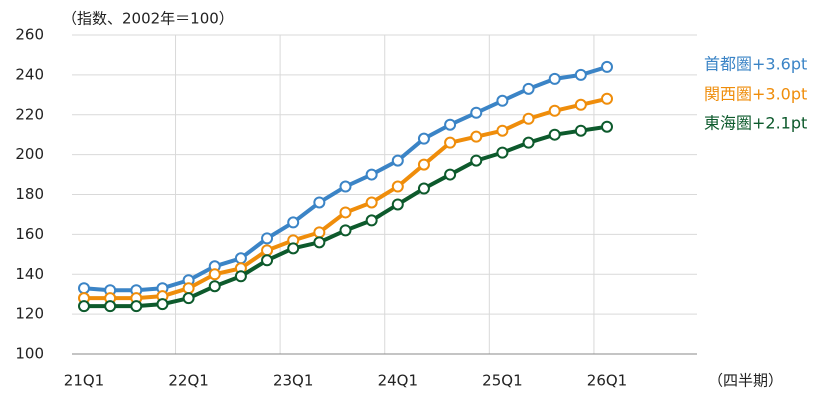 This screenshot has width=833, height=410. I want to click on y-tick-label: 220, so click(29, 114).